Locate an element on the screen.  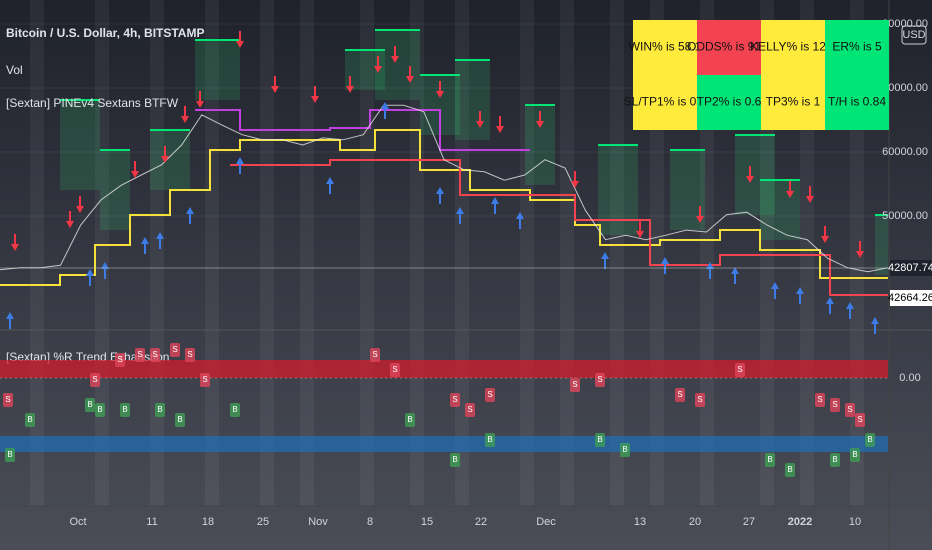
indicator-label: [Sextan] PINEv4 Sextans BTFW is located at coordinates (92, 103).